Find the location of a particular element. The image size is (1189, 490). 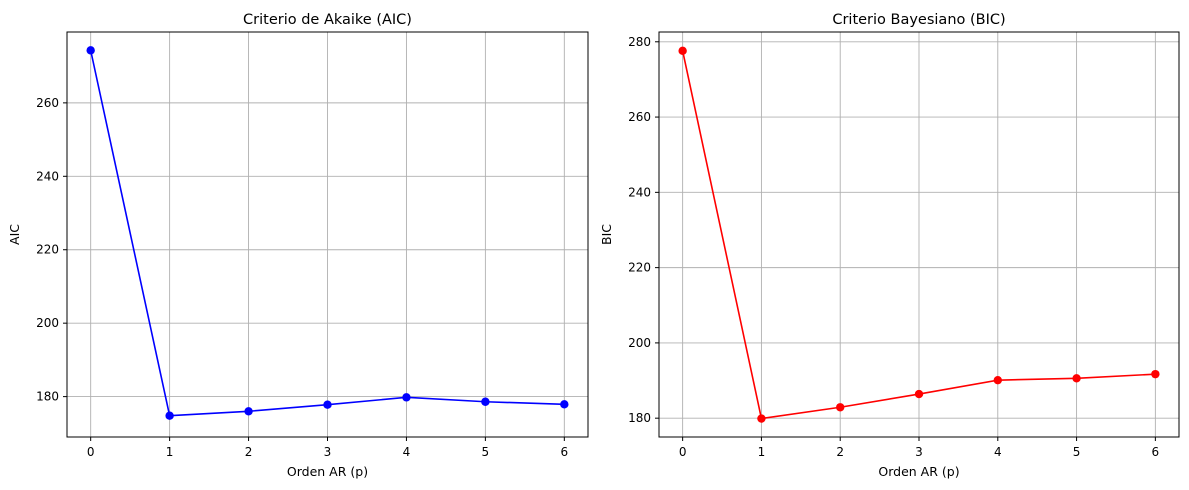

bic-x-tick-label: 3 is located at coordinates (919, 452).